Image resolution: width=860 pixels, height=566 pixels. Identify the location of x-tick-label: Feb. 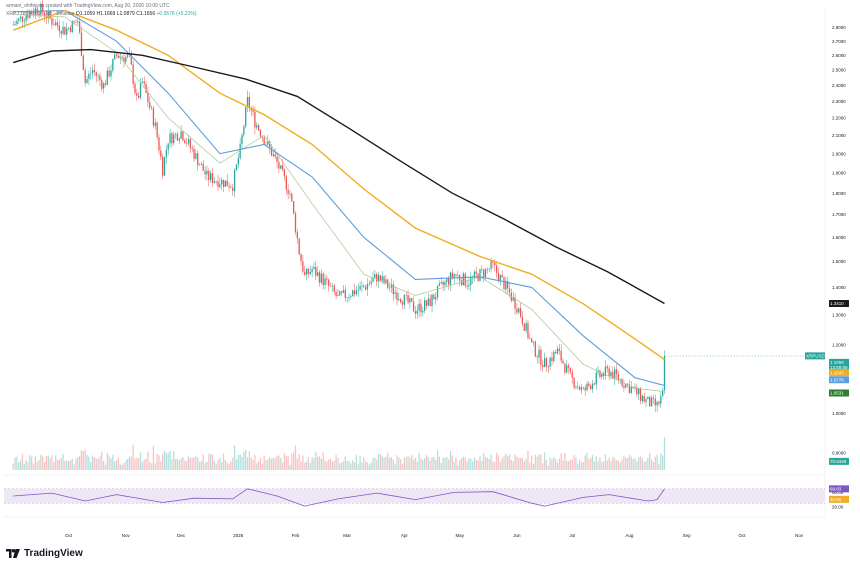
(296, 535).